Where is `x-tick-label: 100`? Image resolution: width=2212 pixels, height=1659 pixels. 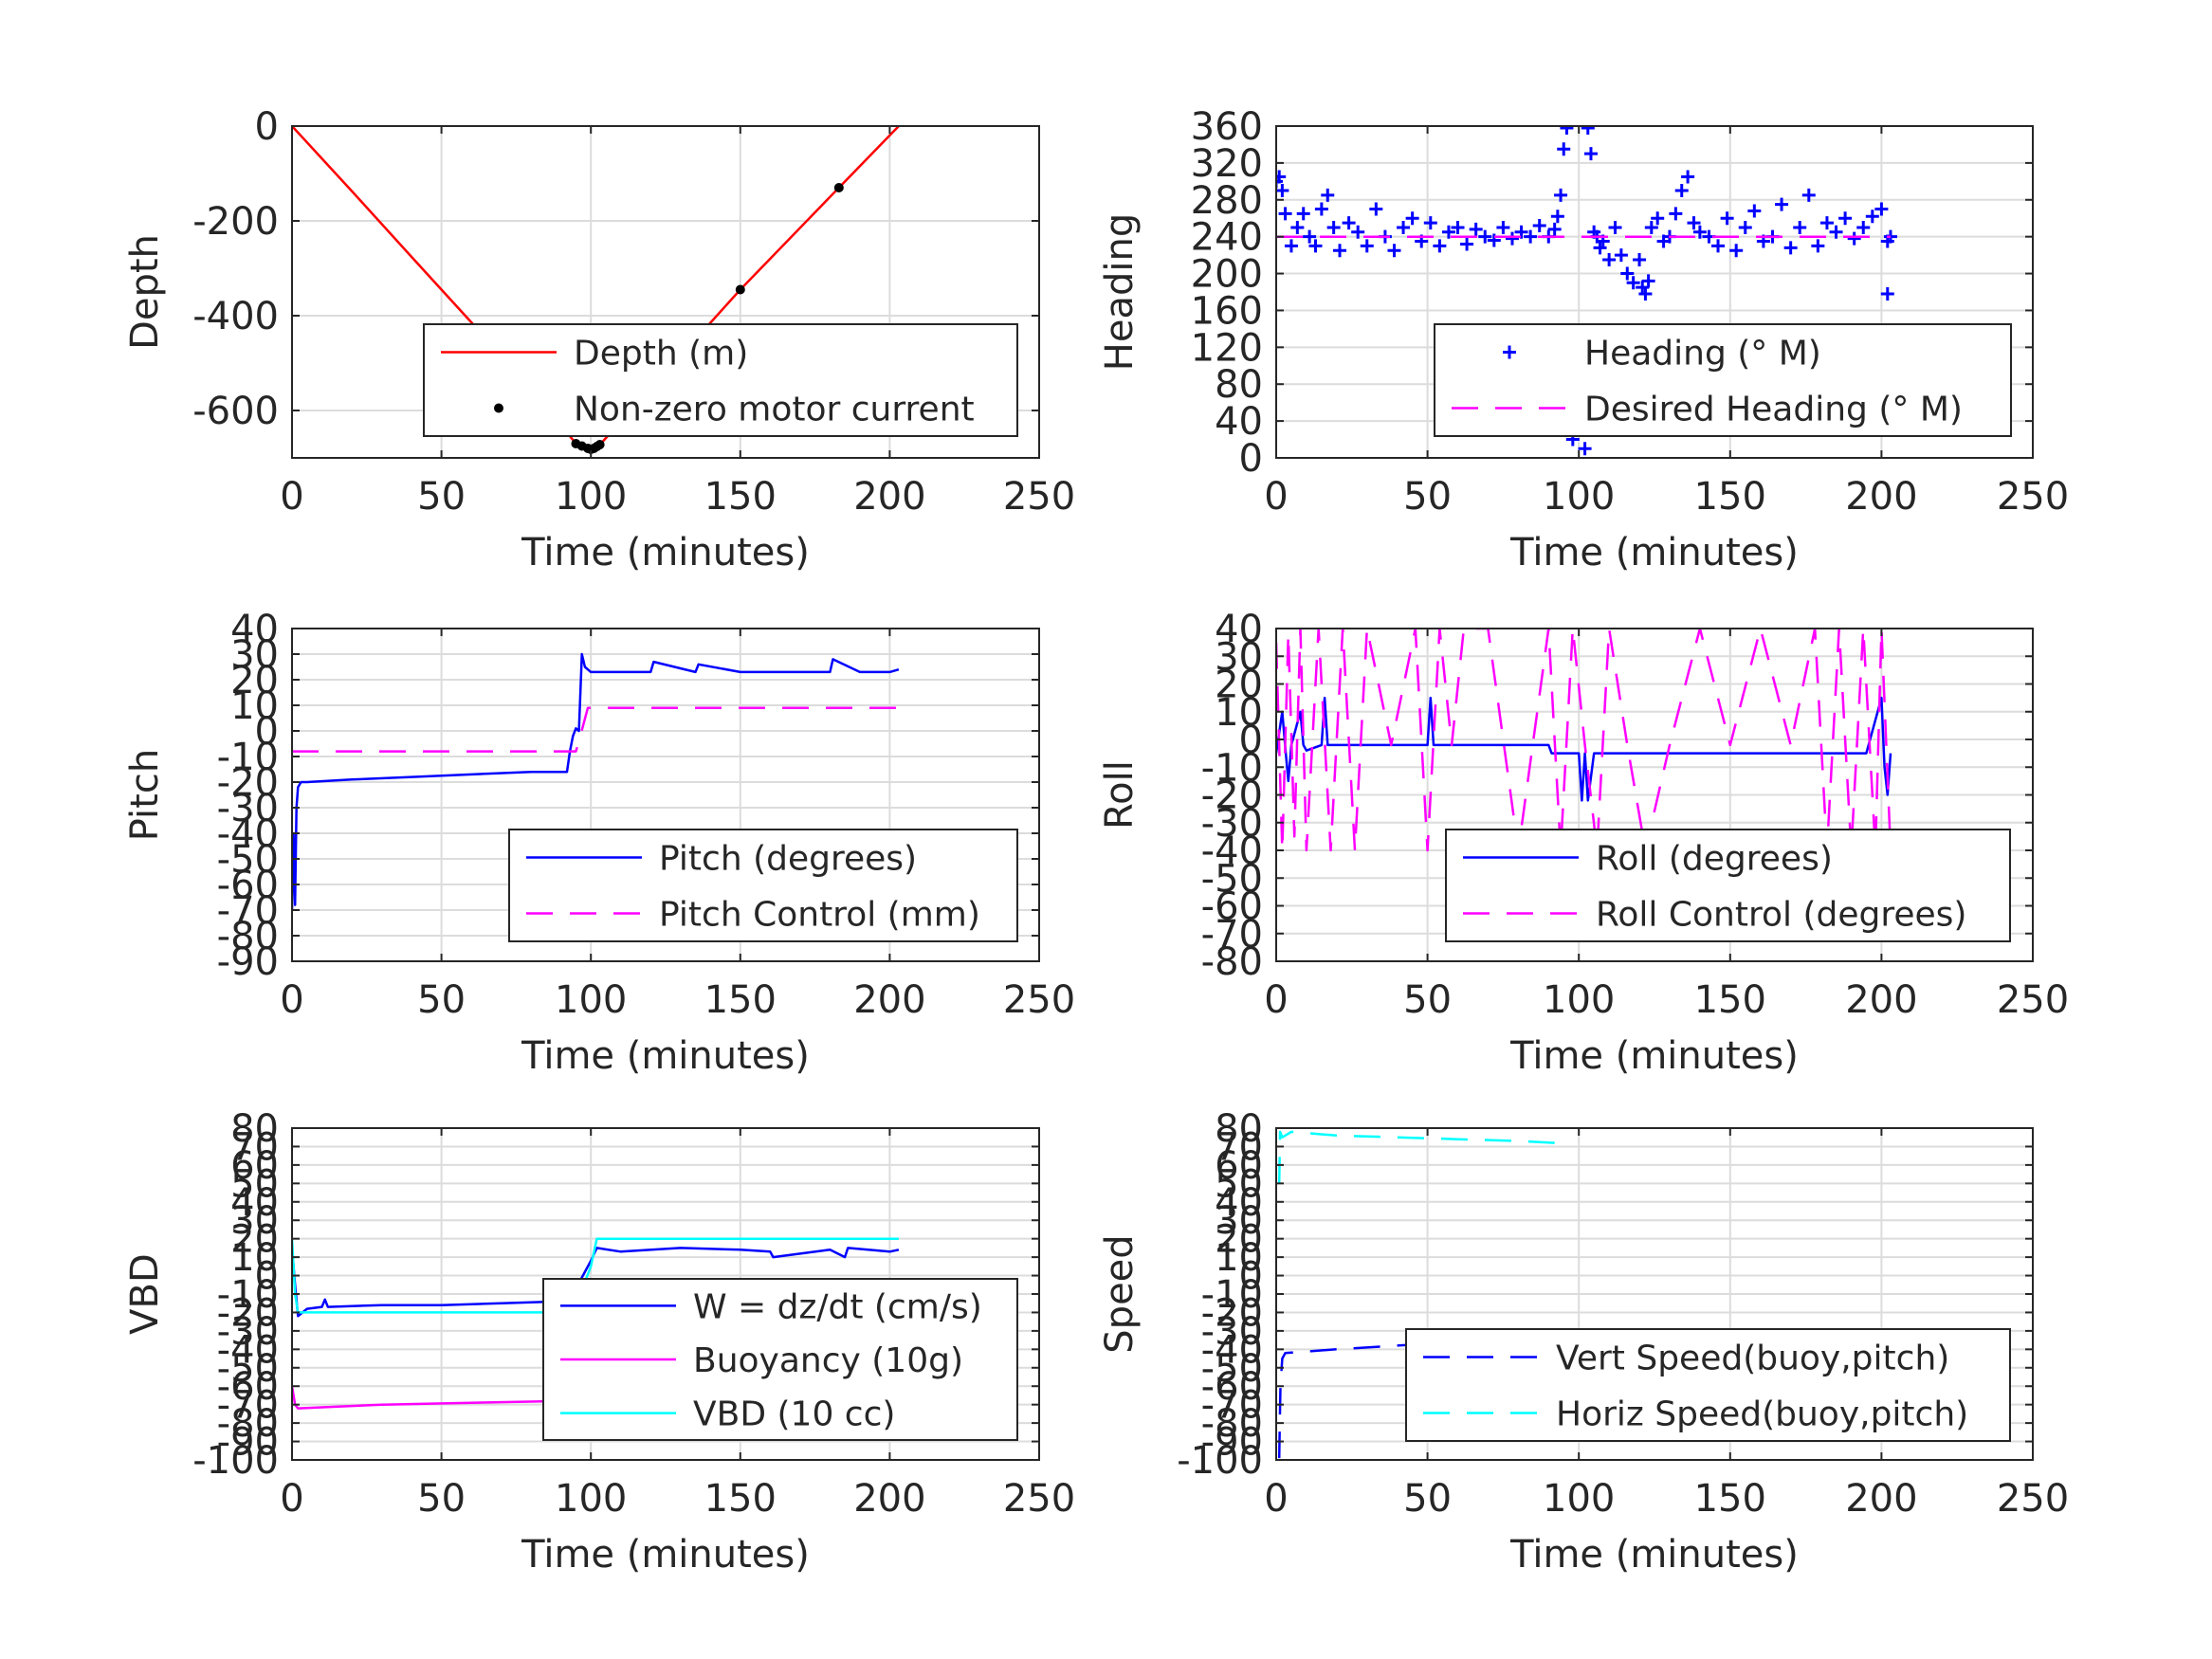 x-tick-label: 100 is located at coordinates (1579, 1499).